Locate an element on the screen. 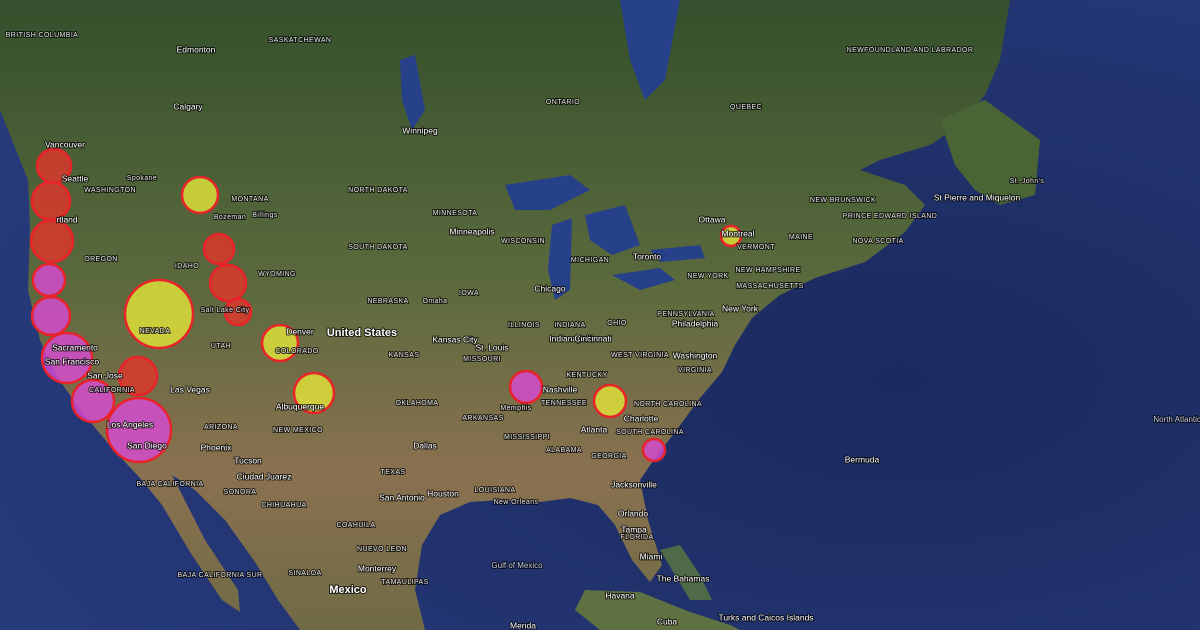 The image size is (1200, 630). place-label: Washington is located at coordinates (695, 355).